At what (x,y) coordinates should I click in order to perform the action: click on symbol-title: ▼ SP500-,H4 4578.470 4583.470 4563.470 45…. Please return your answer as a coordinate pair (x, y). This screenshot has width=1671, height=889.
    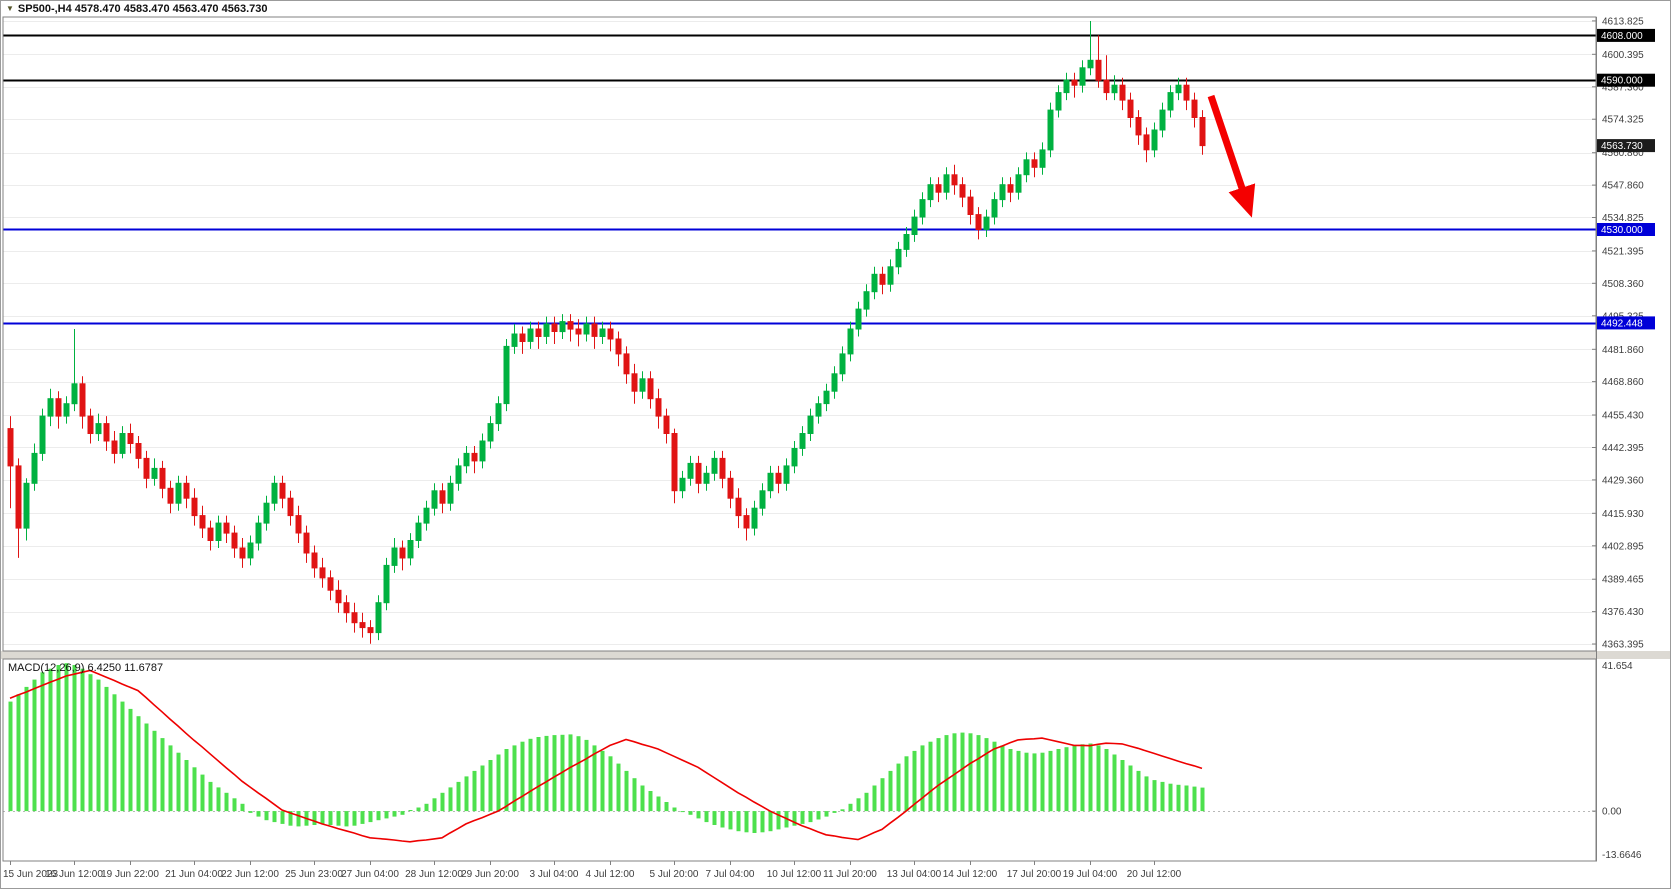
    Looking at the image, I should click on (137, 9).